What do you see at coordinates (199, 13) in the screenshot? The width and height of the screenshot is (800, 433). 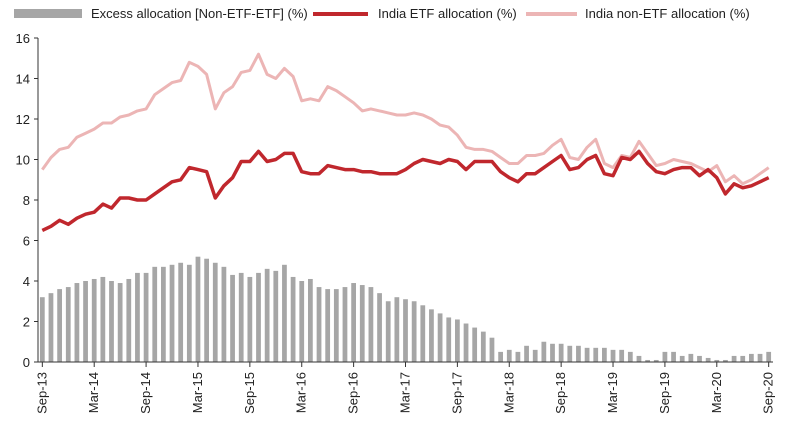 I see `legend-label-excess: Excess allocation [Non-ETF-ETF] (%)` at bounding box center [199, 13].